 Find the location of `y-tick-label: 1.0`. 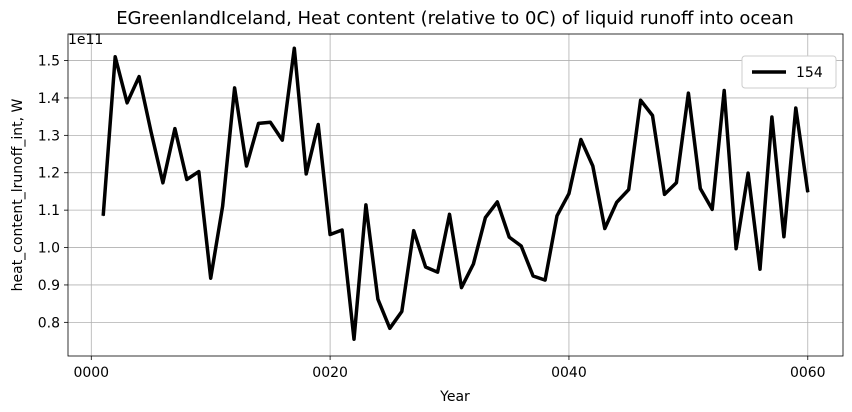

y-tick-label: 1.0 is located at coordinates (49, 249).